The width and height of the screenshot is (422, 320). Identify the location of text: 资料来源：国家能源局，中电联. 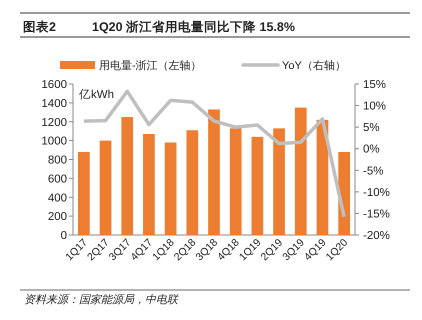
(101, 299).